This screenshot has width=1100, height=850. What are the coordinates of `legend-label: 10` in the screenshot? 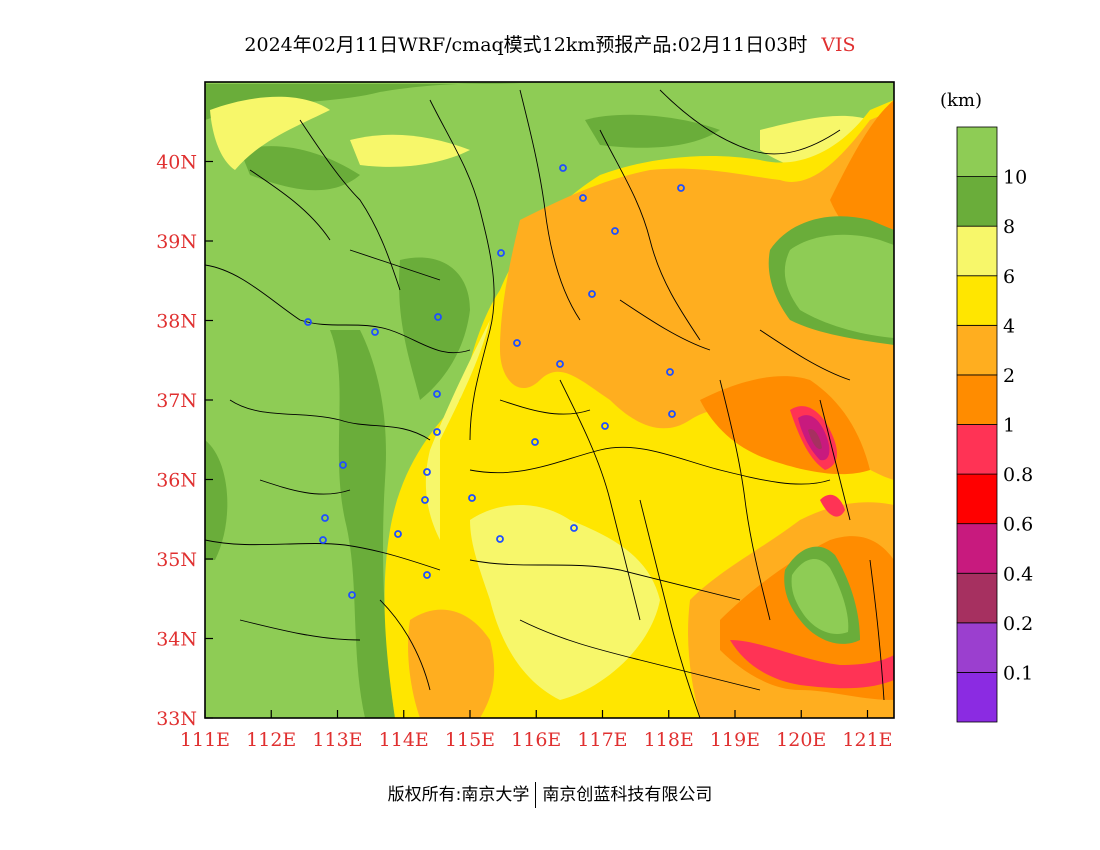 It's located at (1015, 178).